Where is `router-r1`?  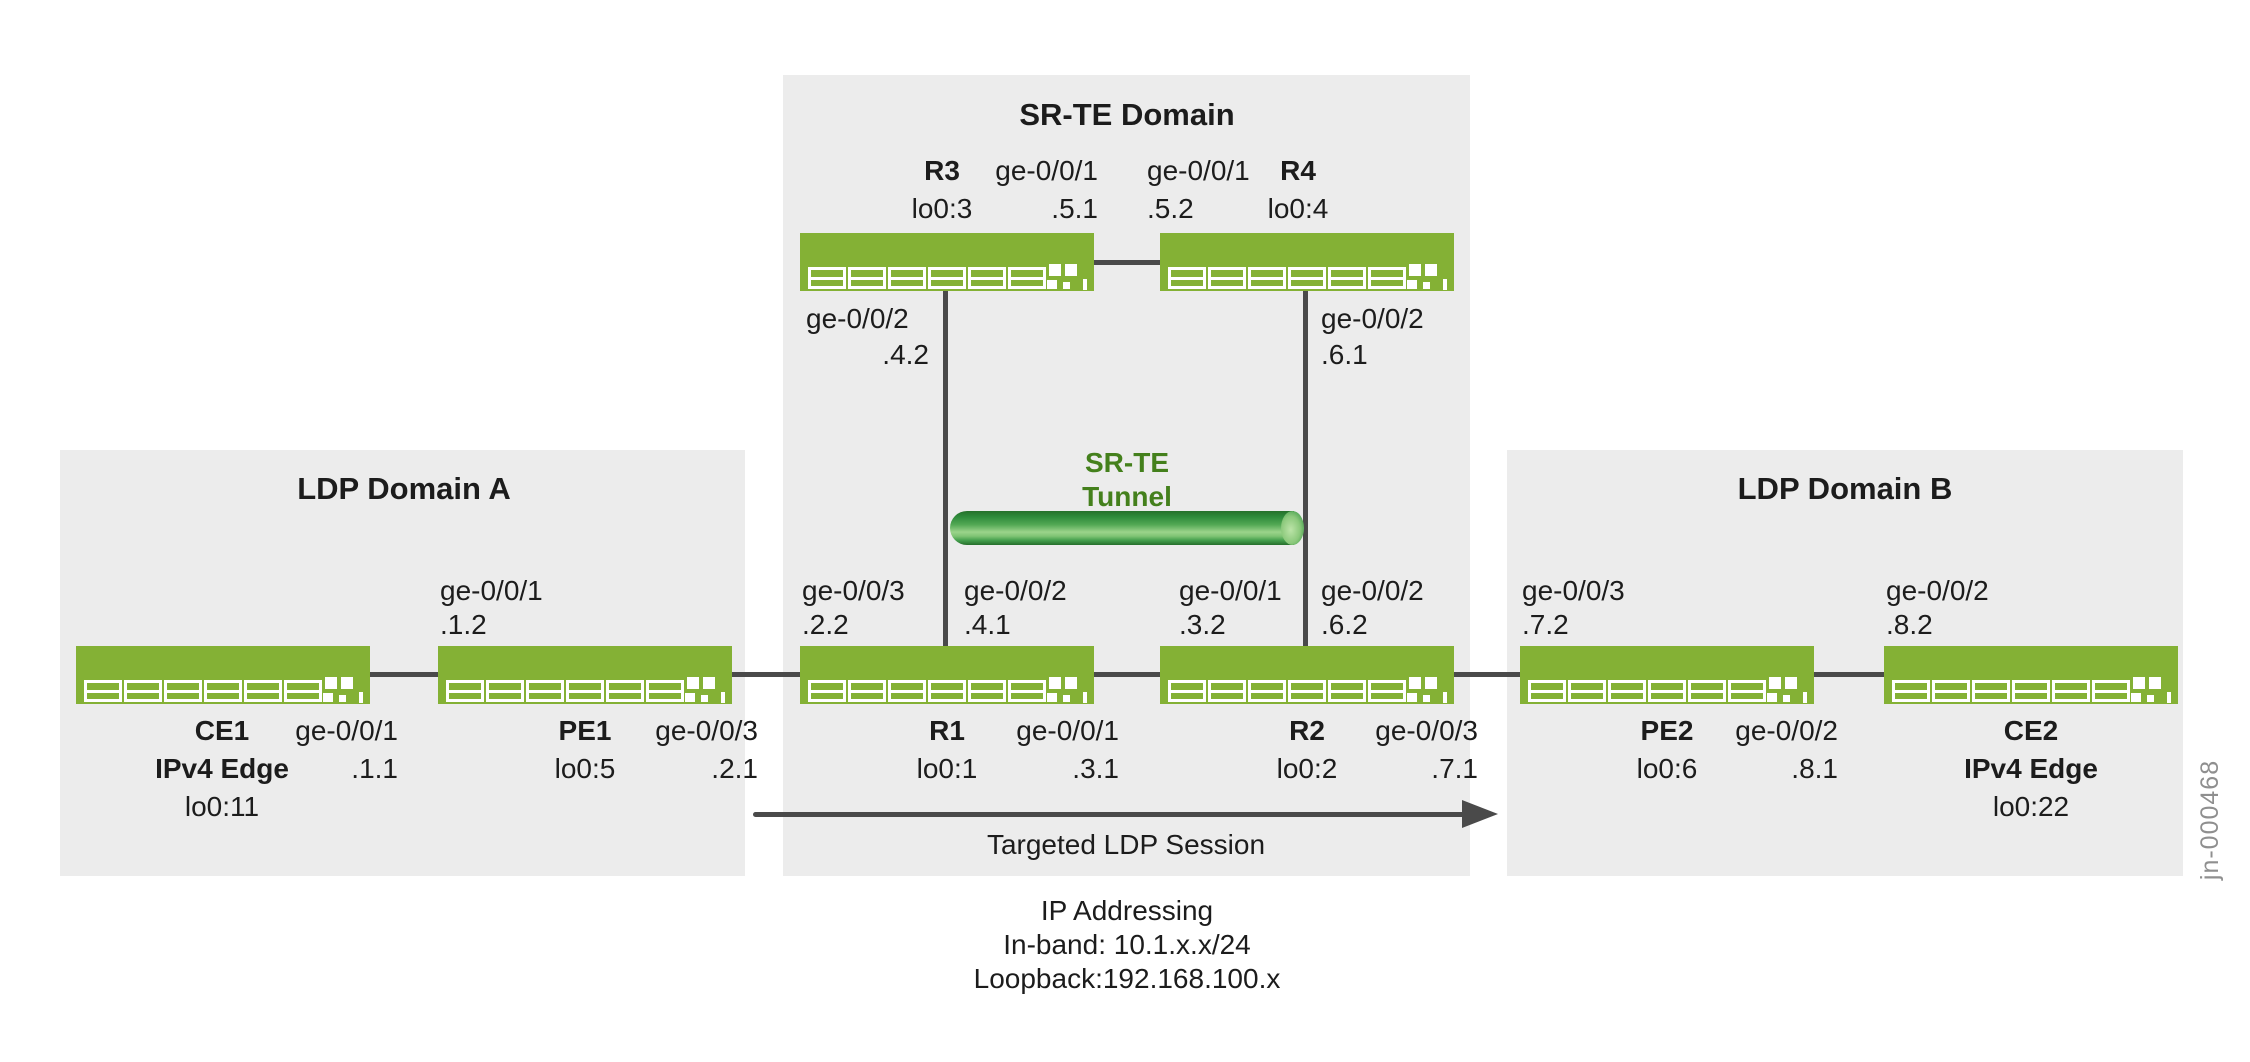
router-r1 is located at coordinates (947, 675).